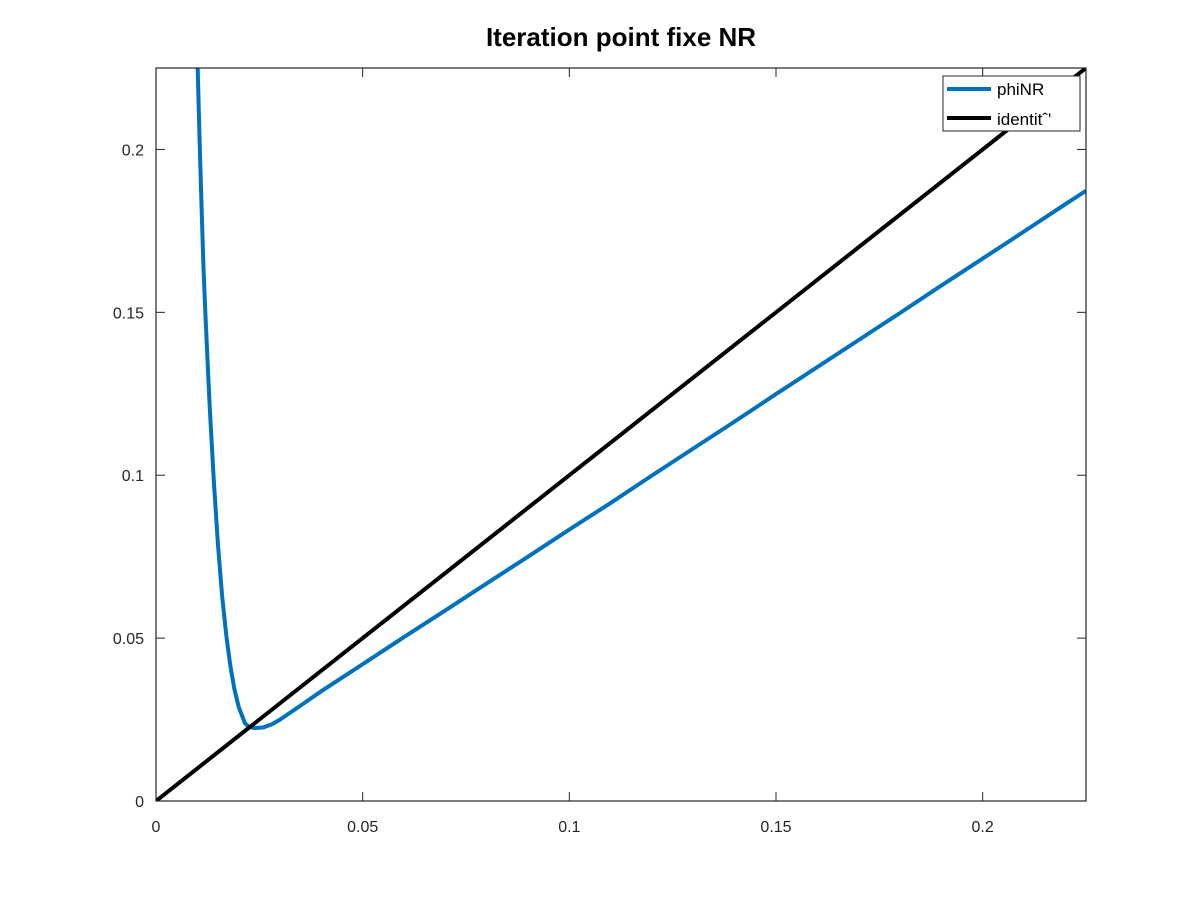 The image size is (1200, 900). What do you see at coordinates (569, 827) in the screenshot?
I see `x-tick-label: 0.1` at bounding box center [569, 827].